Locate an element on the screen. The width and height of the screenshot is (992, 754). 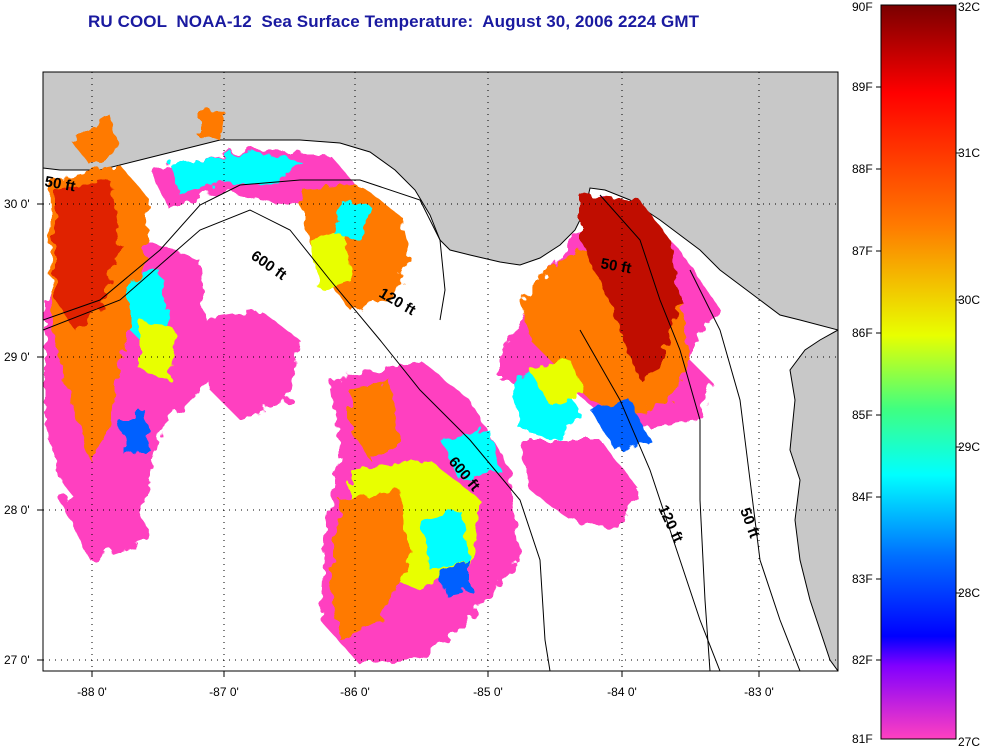
colorbar-label-f: 86F is located at coordinates (862, 333).